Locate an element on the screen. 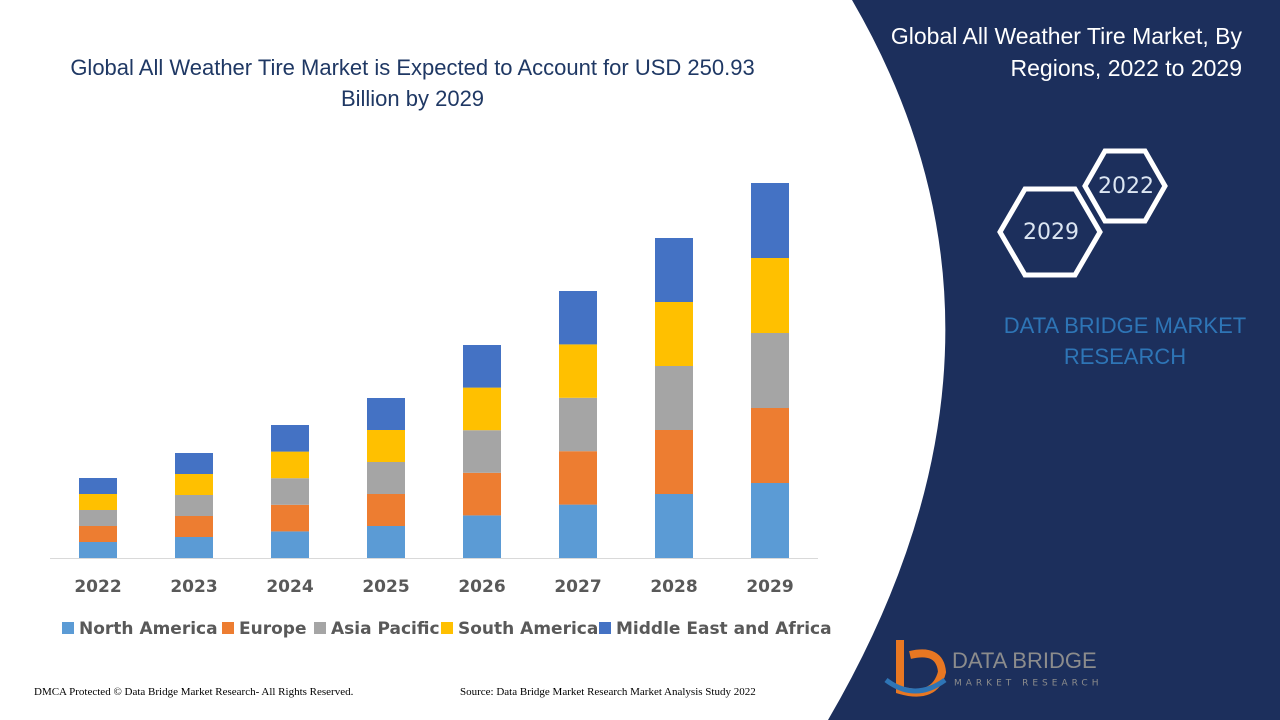 This screenshot has height=720, width=1280. x-tick-label: 2024 is located at coordinates (289, 587).